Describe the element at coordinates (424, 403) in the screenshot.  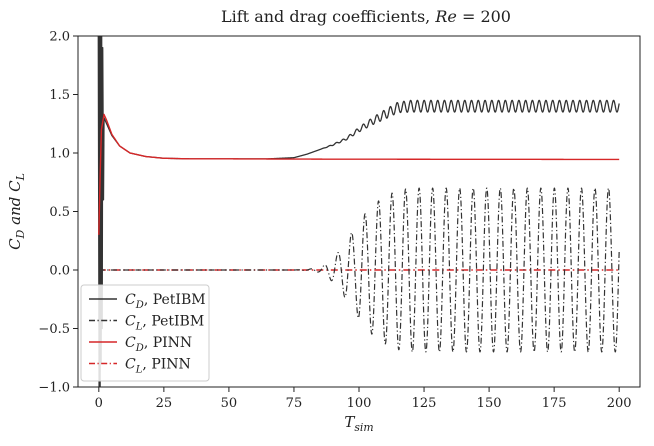
I see `x-tick-label: 125` at that location.